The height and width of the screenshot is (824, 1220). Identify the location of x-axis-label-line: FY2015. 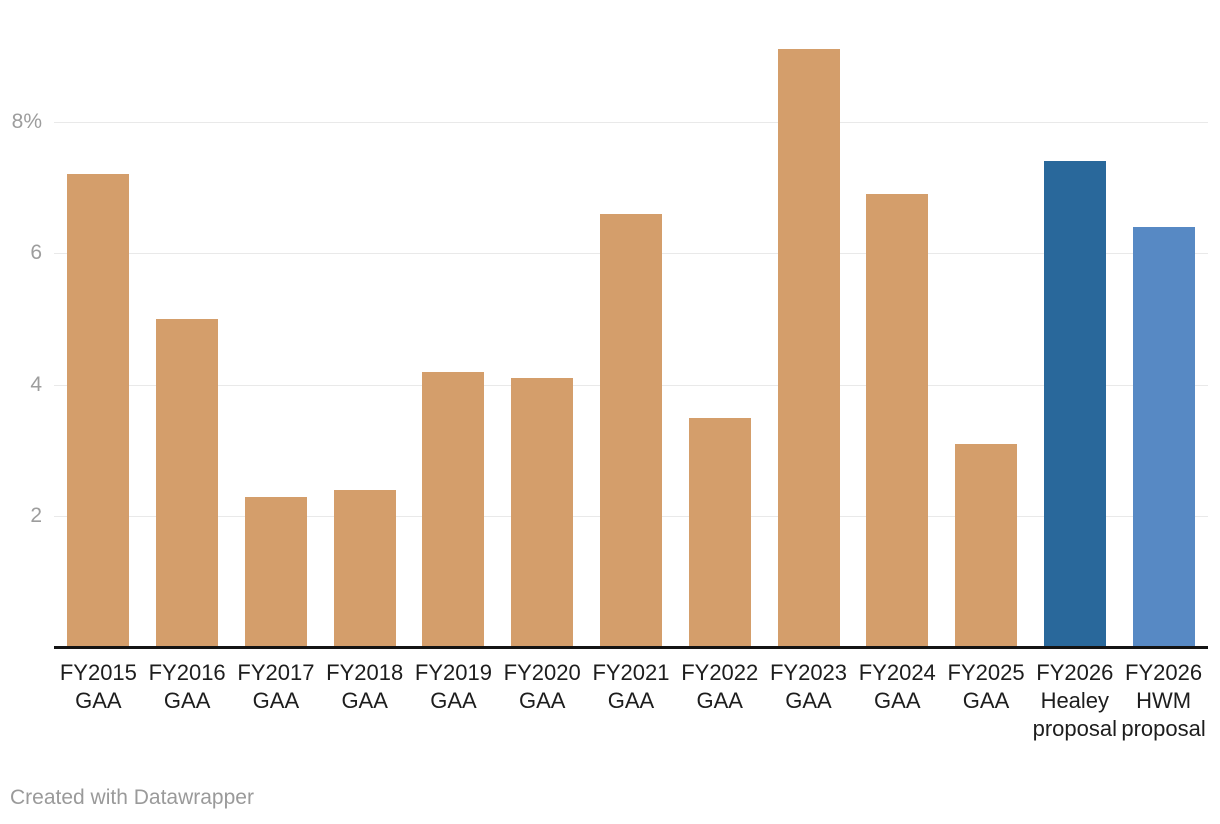
(98, 672).